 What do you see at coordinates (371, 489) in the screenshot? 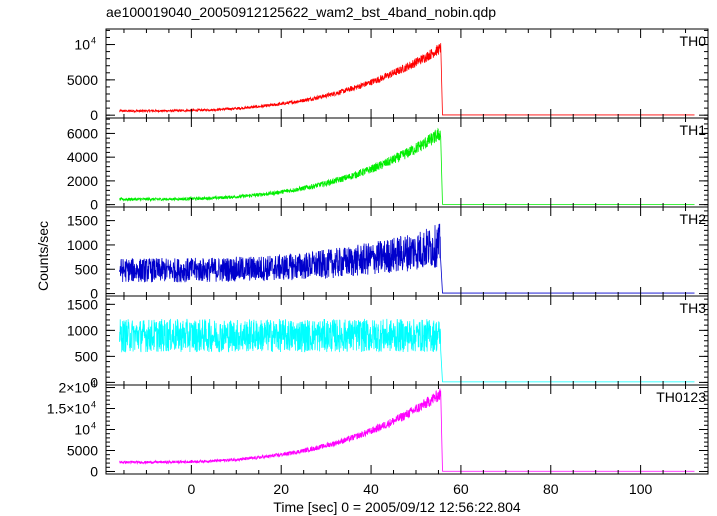
I see `x-tick-label: 40` at bounding box center [371, 489].